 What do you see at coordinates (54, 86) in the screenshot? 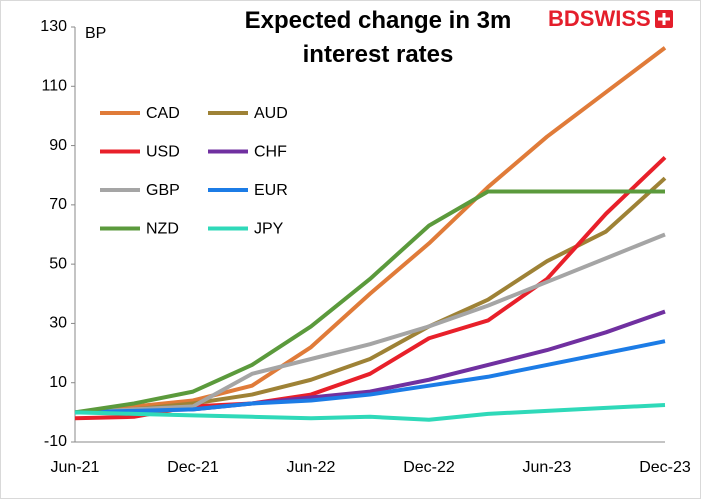
I see `y-tick-label: 110` at bounding box center [54, 86].